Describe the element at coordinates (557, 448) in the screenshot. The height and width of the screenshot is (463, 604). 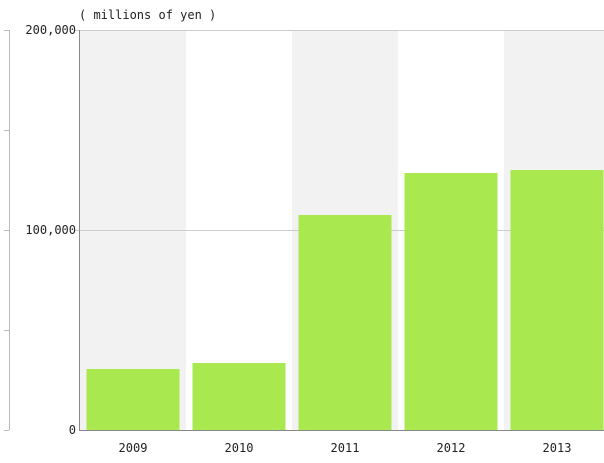
I see `x-tick-label: 2013` at that location.